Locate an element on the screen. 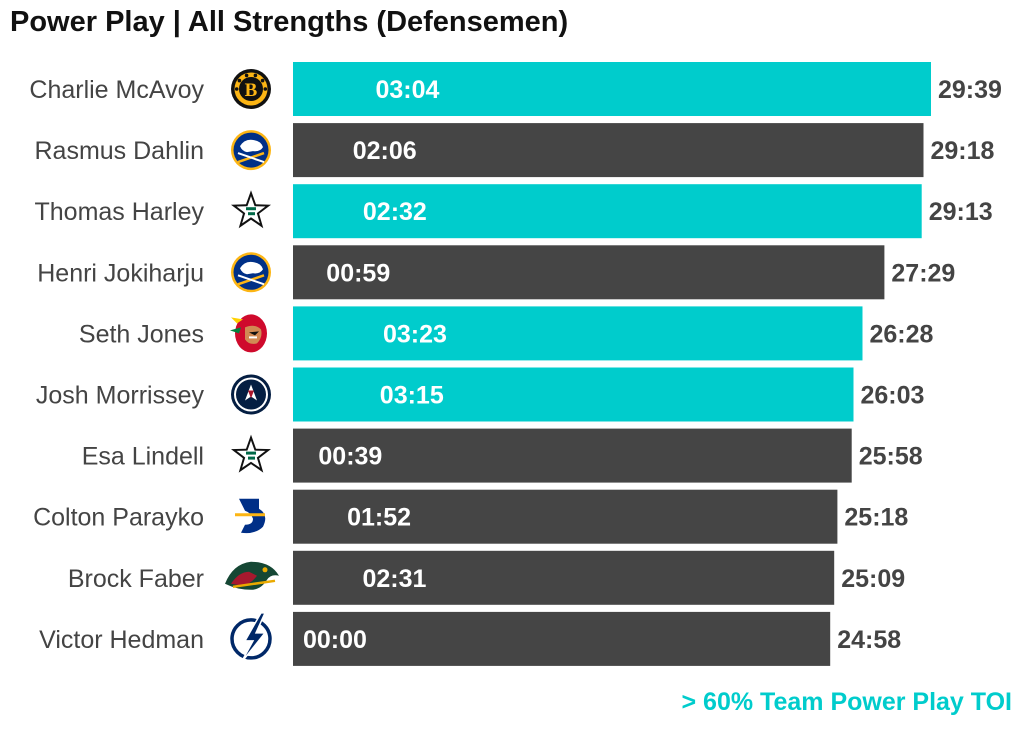 This screenshot has height=731, width=1024. st-louis-blues-logo-icon is located at coordinates (250, 516).